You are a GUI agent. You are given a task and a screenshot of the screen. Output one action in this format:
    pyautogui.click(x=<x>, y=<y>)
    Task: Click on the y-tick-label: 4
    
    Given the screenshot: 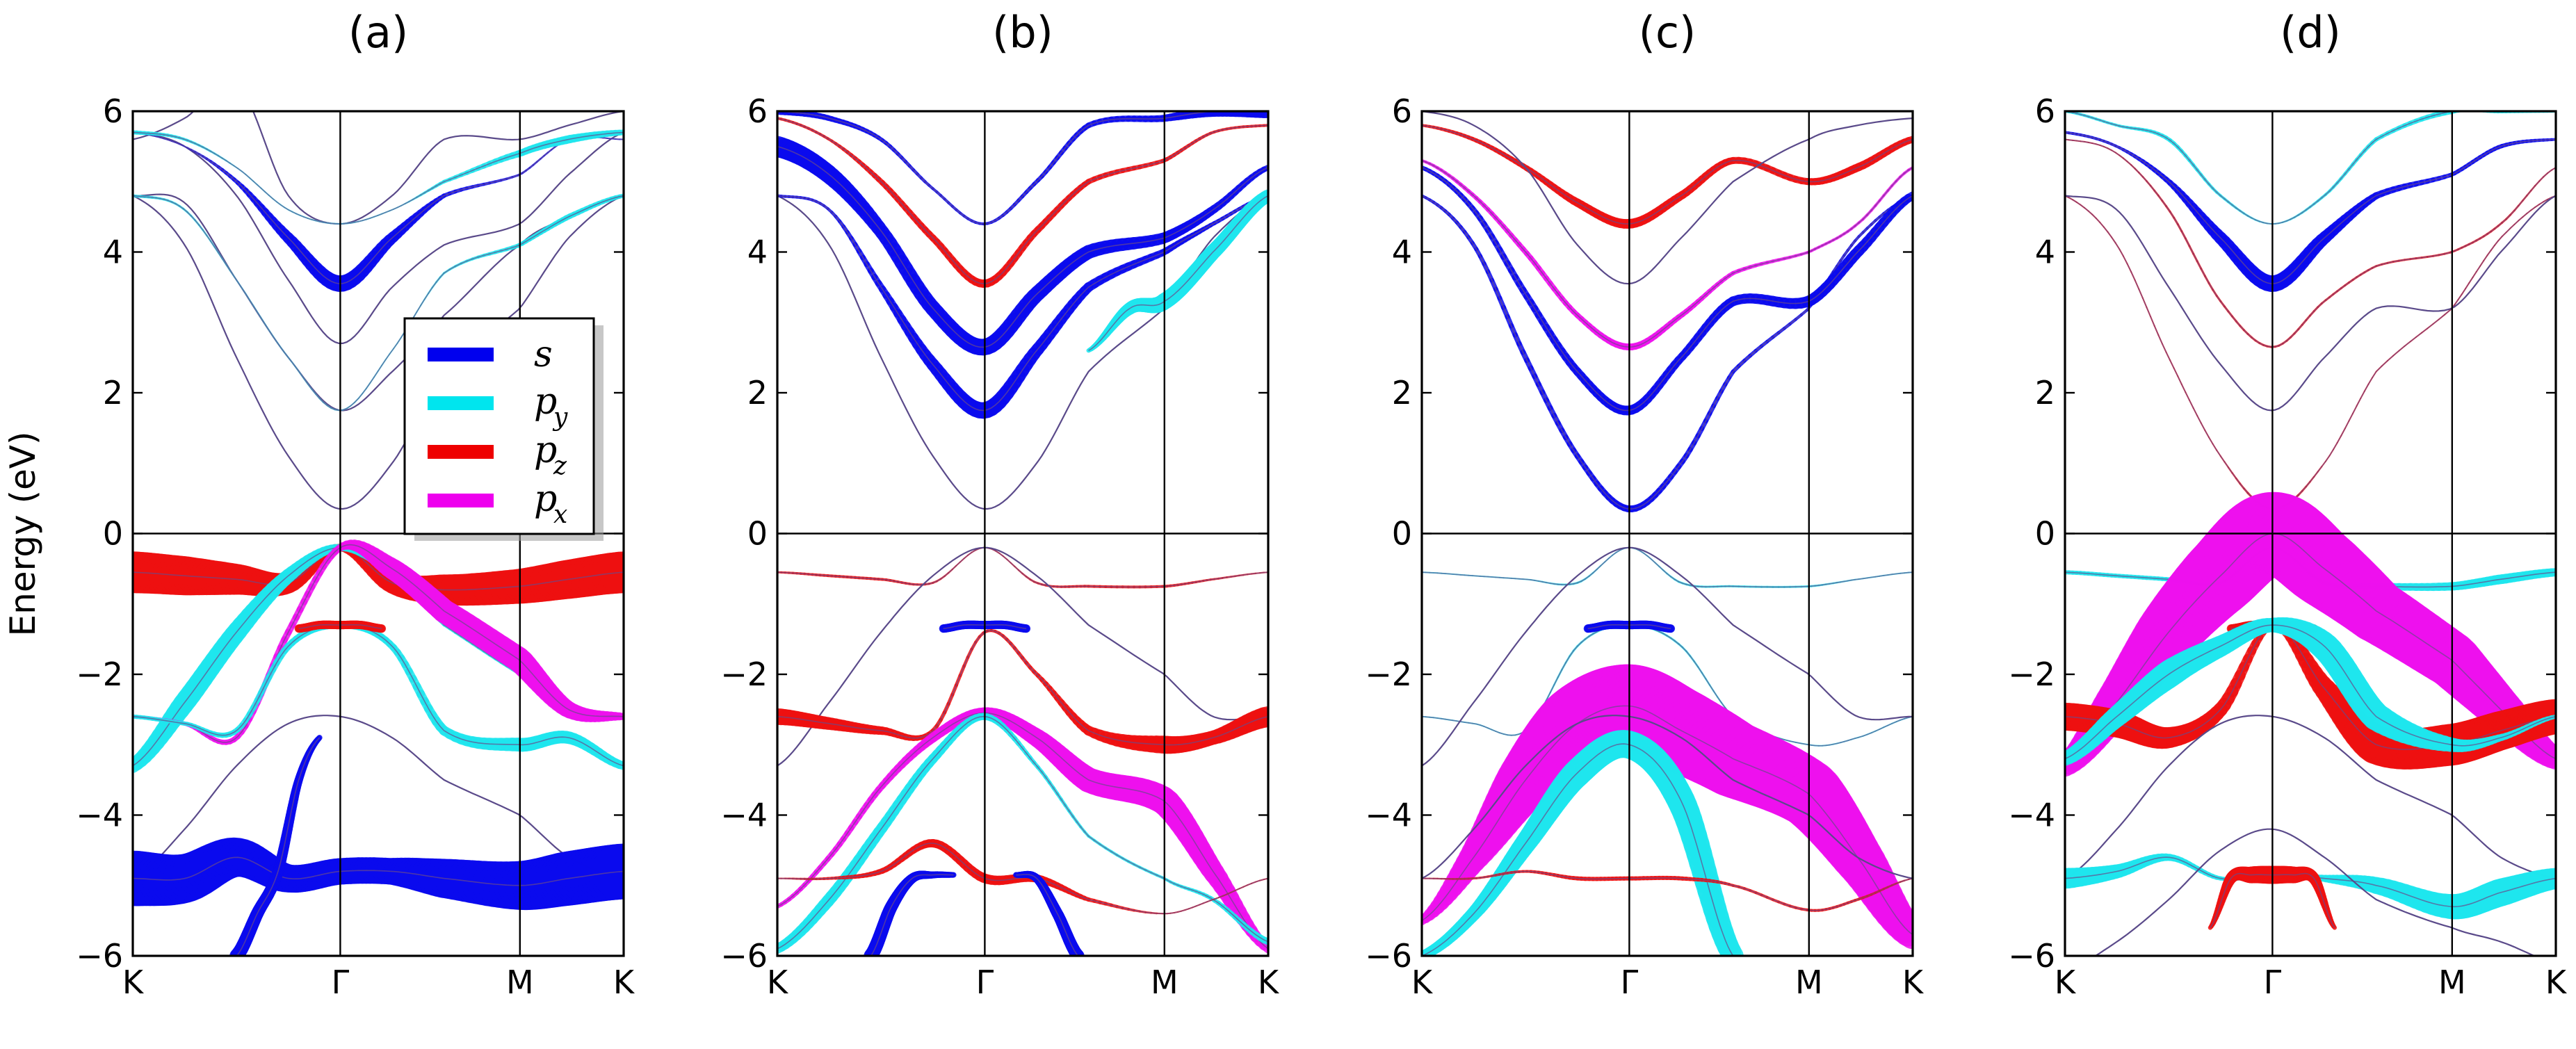 What is the action you would take?
    pyautogui.click(x=113, y=252)
    